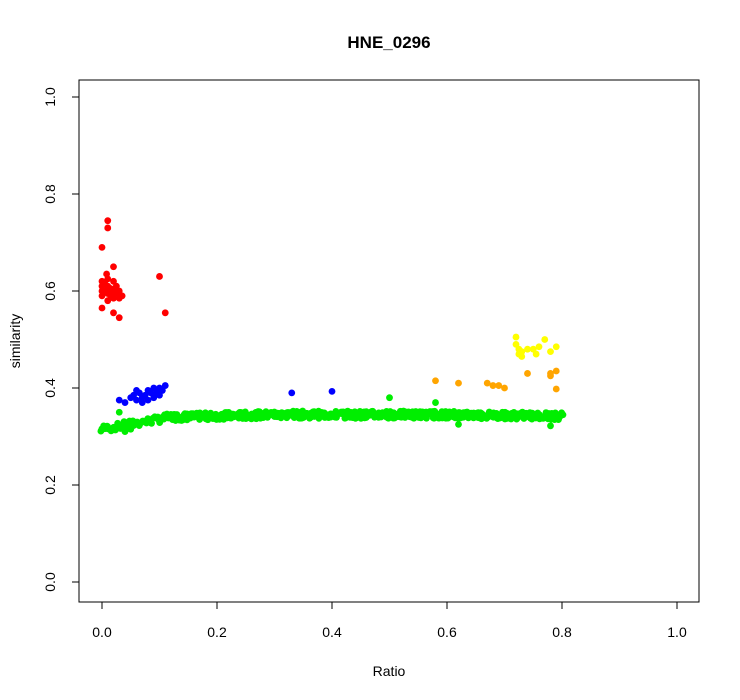 The height and width of the screenshot is (700, 740). What do you see at coordinates (50, 485) in the screenshot?
I see `y-tick-label: 0.2` at bounding box center [50, 485].